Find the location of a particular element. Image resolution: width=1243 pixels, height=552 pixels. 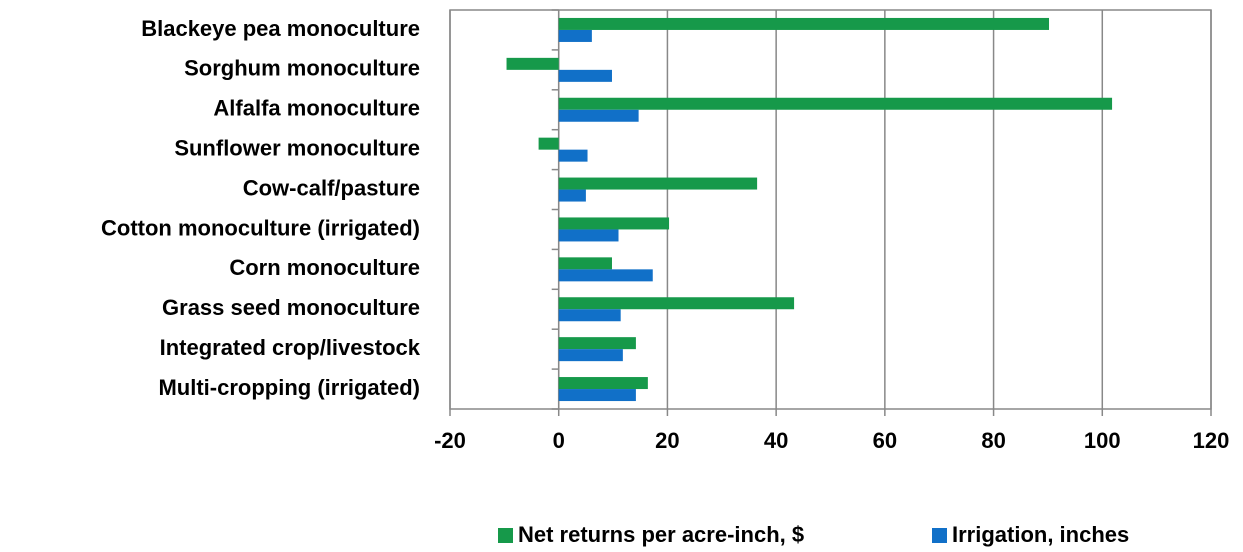

y-tick-label: Cow-calf/pasture is located at coordinates (331, 187).